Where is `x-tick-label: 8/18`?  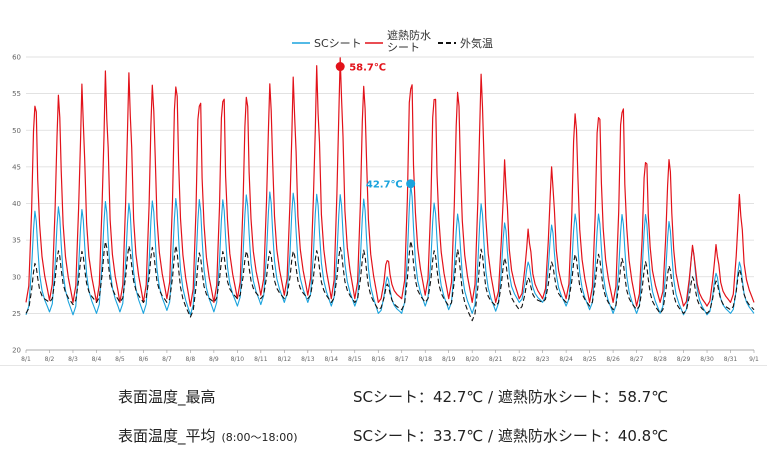 x-tick-label: 8/18 is located at coordinates (425, 359).